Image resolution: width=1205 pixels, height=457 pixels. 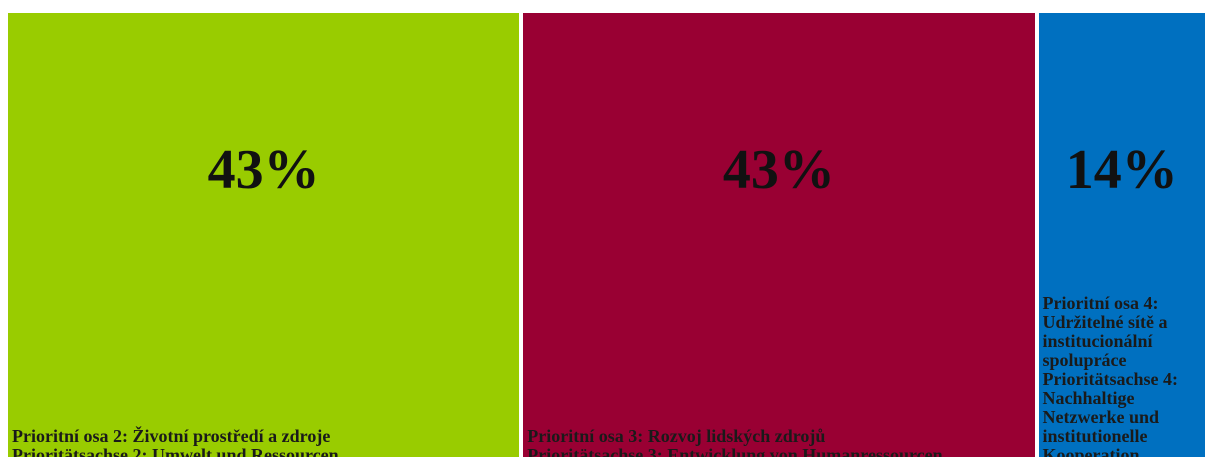 I want to click on value-label: 14%, so click(x=1121, y=170).